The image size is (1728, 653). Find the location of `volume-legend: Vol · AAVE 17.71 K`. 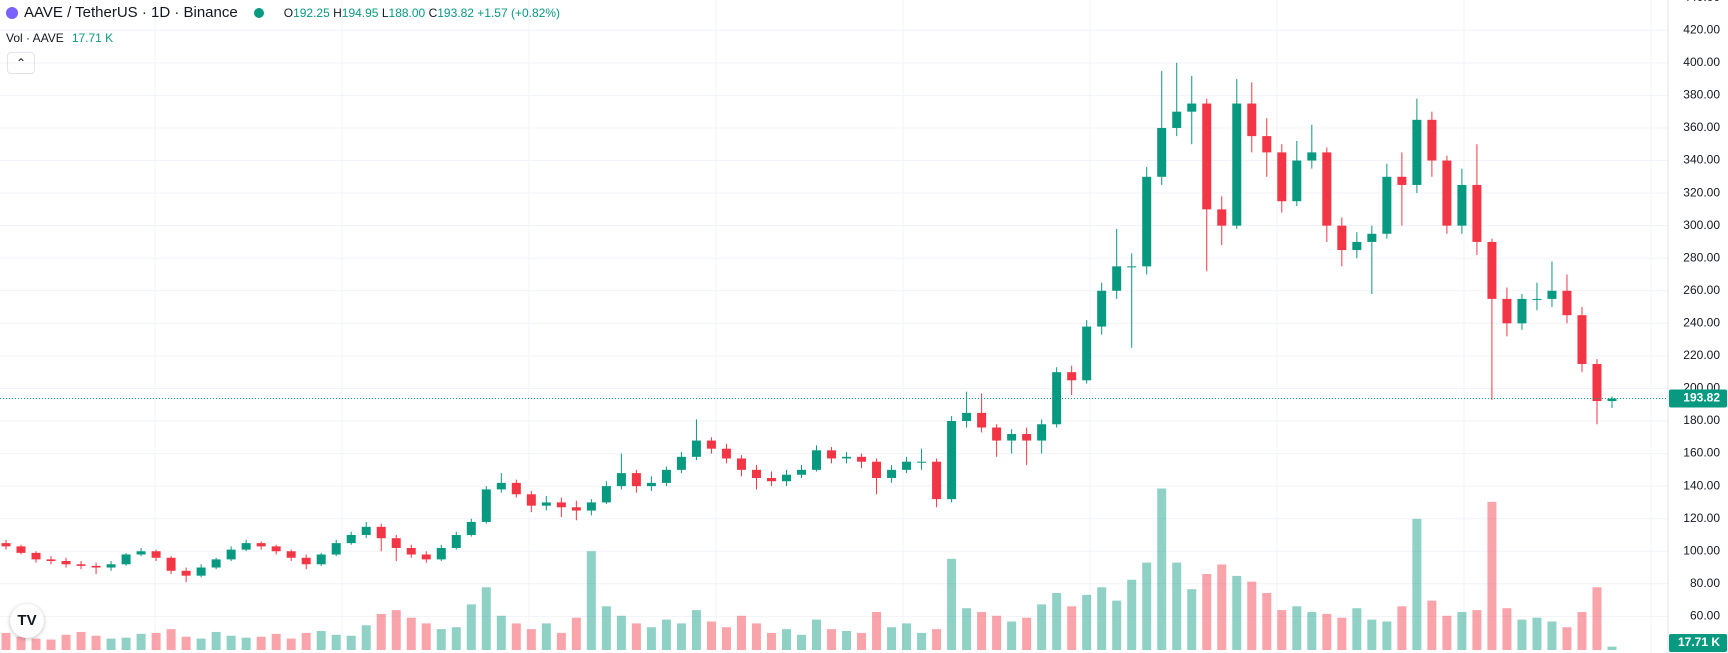

volume-legend: Vol · AAVE 17.71 K is located at coordinates (59, 38).